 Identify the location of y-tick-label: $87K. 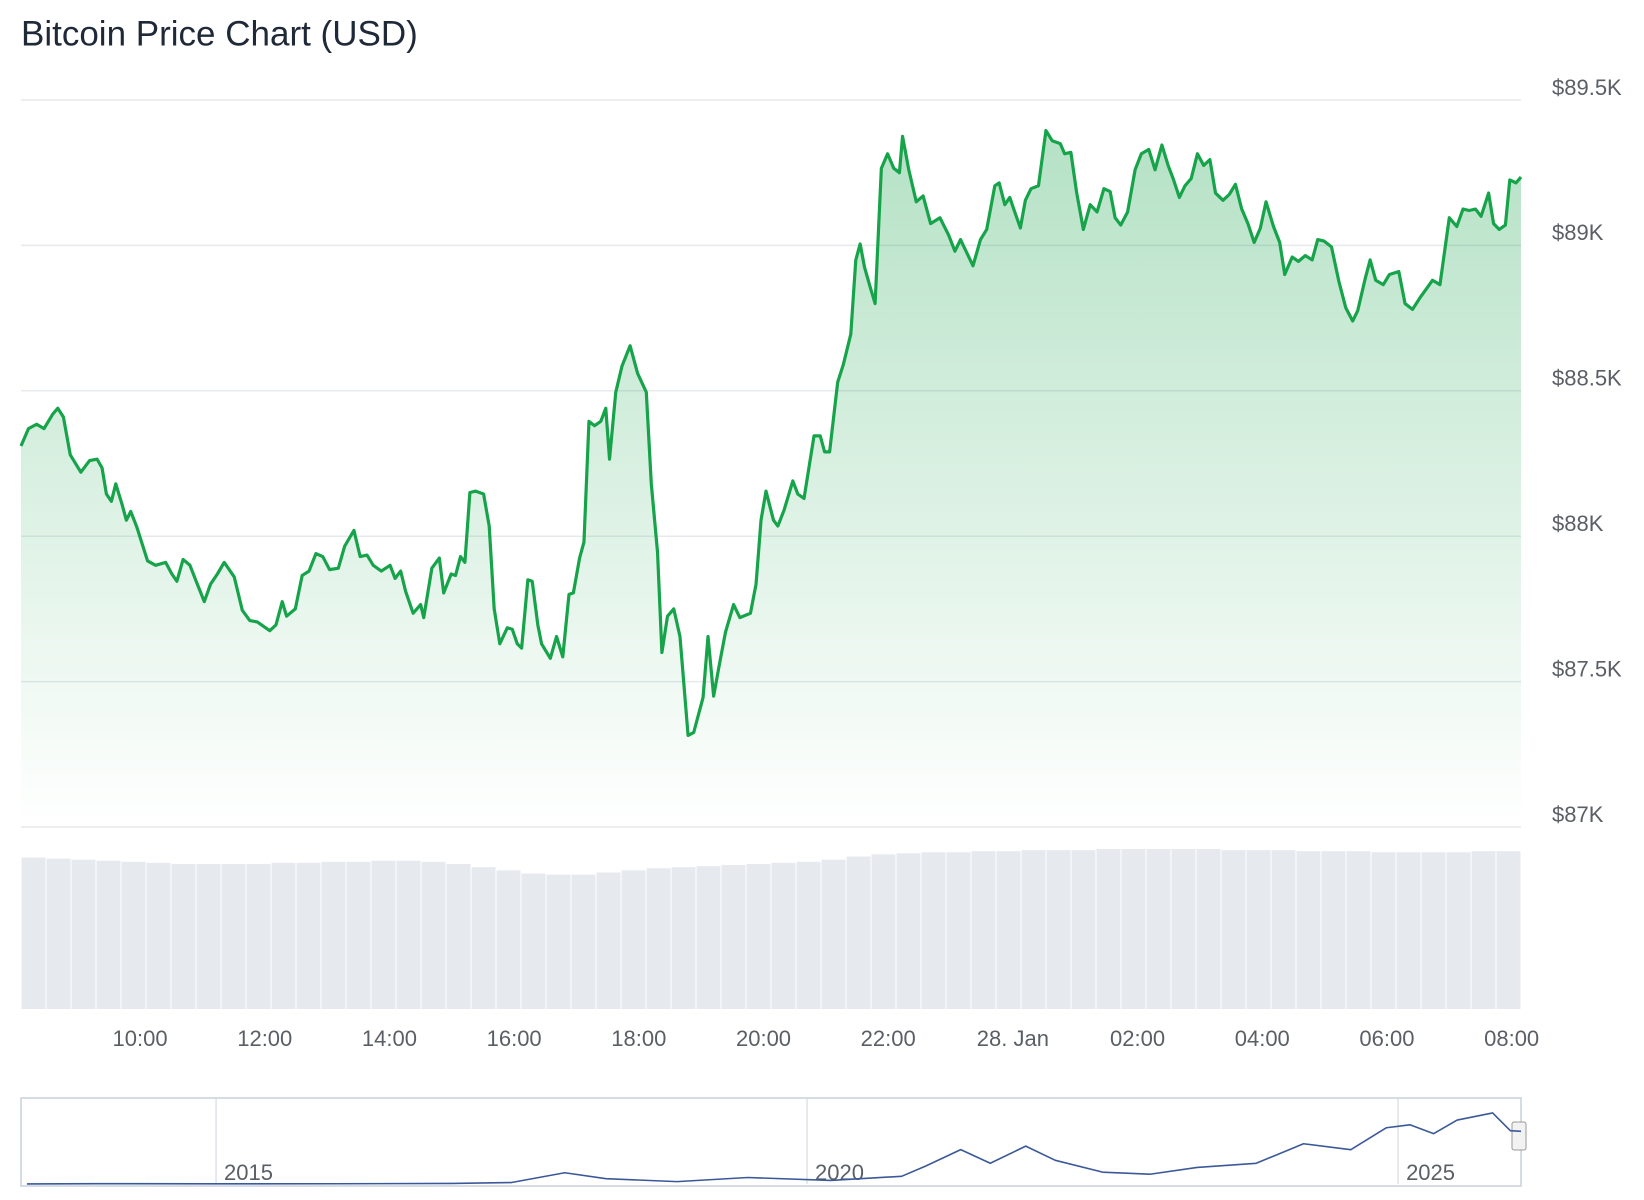
(1578, 814).